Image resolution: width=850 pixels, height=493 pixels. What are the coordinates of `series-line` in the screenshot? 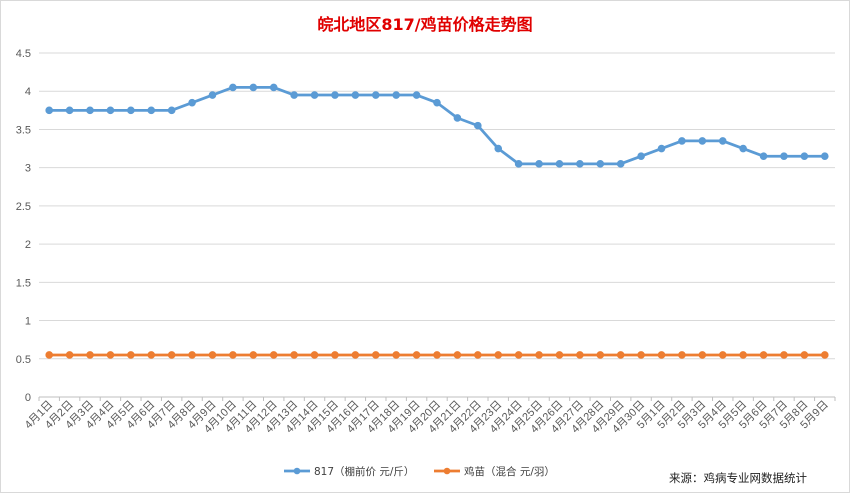 It's located at (437, 126).